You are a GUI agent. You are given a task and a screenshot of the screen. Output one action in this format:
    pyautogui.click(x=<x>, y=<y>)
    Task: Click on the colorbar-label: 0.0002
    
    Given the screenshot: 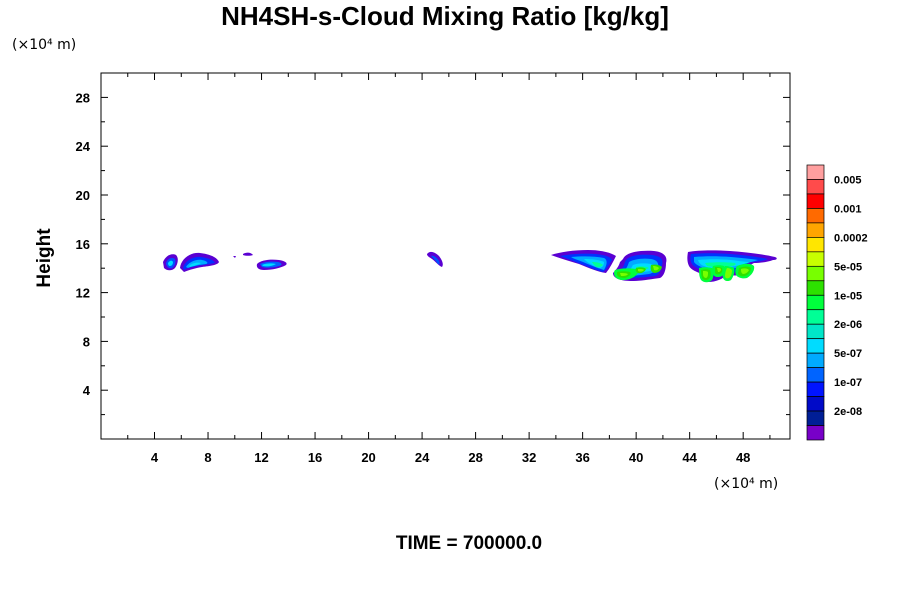 What is the action you would take?
    pyautogui.click(x=851, y=238)
    